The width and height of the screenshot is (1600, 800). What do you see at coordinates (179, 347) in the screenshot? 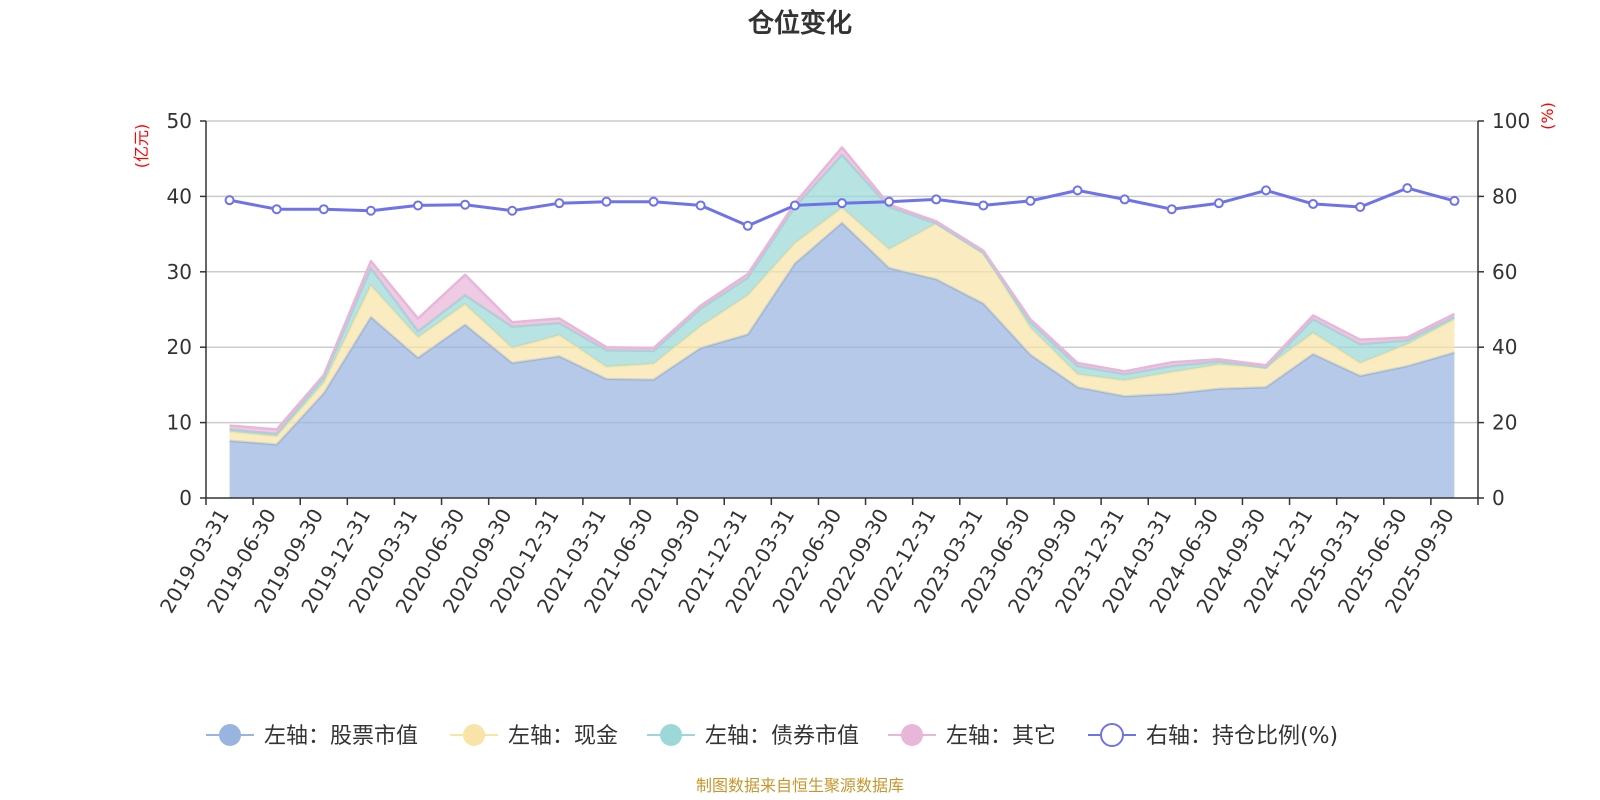
I see `left-tick-label: 20` at bounding box center [179, 347].